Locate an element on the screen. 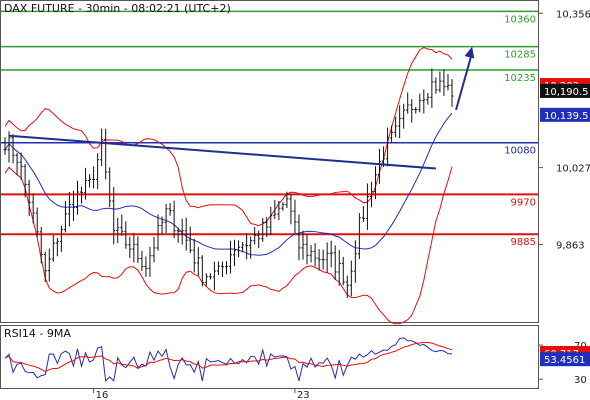 The width and height of the screenshot is (590, 400). rsi-line is located at coordinates (228, 359).